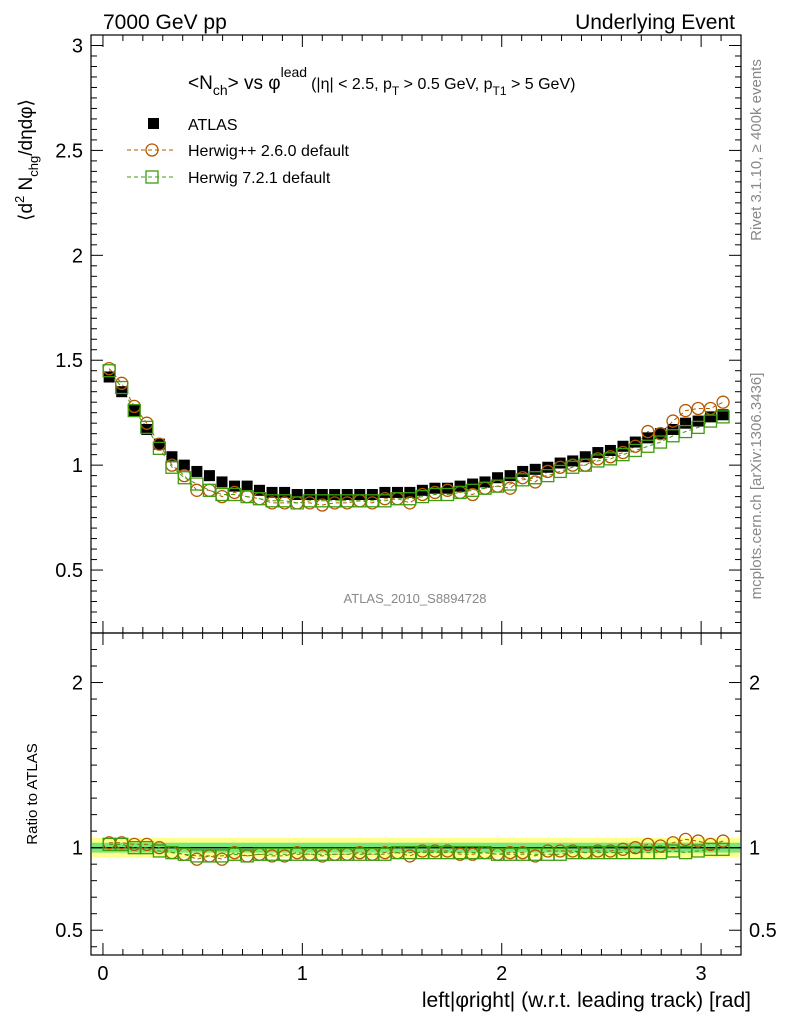 The width and height of the screenshot is (786, 1024). Describe the element at coordinates (77, 46) in the screenshot. I see `main-y-tick-label: 3` at that location.